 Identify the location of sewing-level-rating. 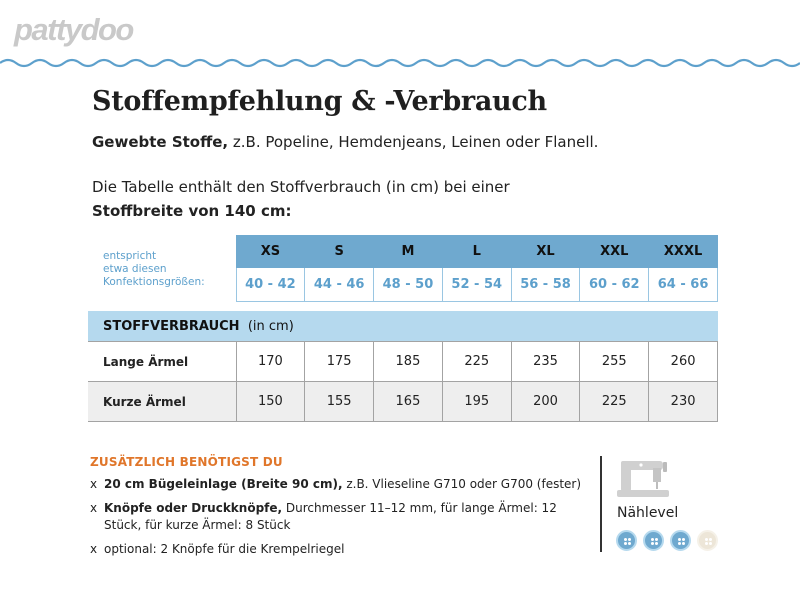
(667, 540).